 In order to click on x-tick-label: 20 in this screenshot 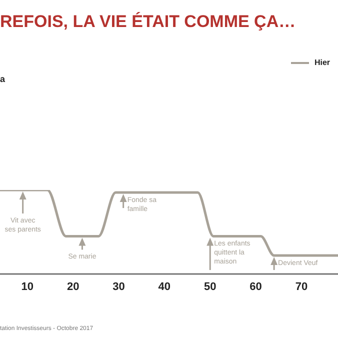, I will do `click(73, 286)`.